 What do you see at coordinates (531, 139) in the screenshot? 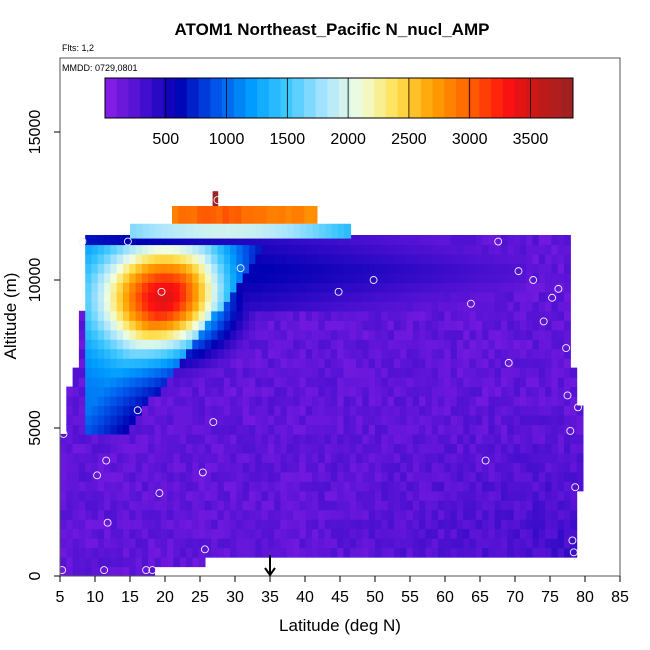
I see `colorbar-tick-label: 3500` at bounding box center [531, 139].